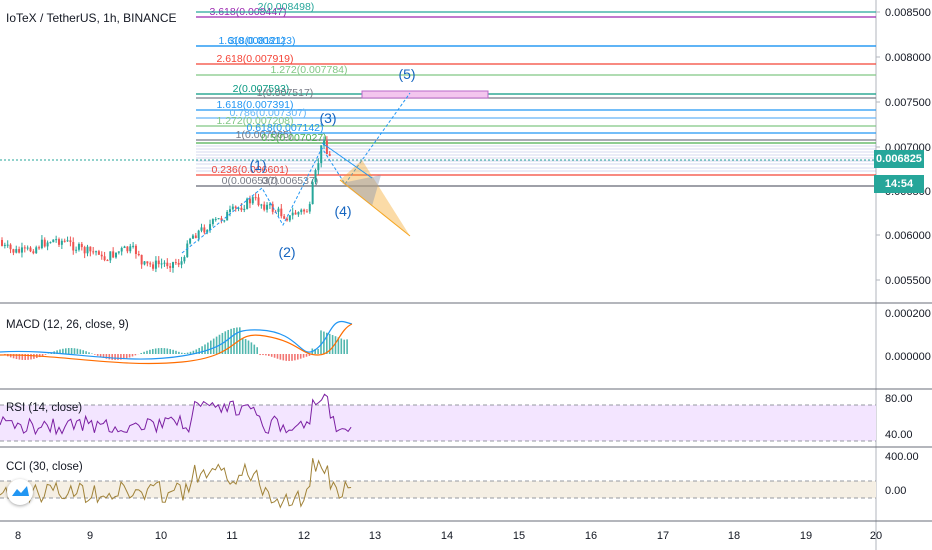 This screenshot has width=932, height=550. What do you see at coordinates (895, 491) in the screenshot?
I see `indicator-tick-label: 0.00` at bounding box center [895, 491].